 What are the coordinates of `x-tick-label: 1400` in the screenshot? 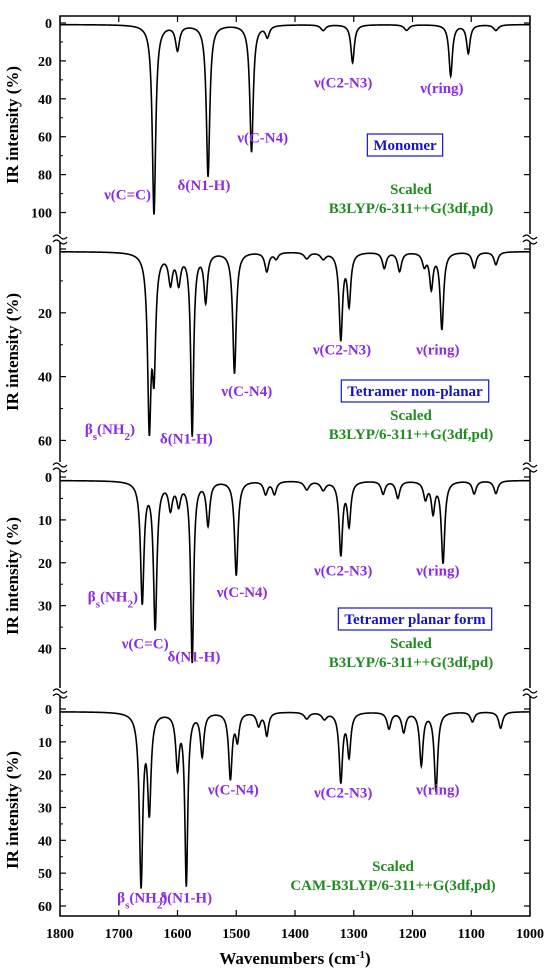 It's located at (295, 934).